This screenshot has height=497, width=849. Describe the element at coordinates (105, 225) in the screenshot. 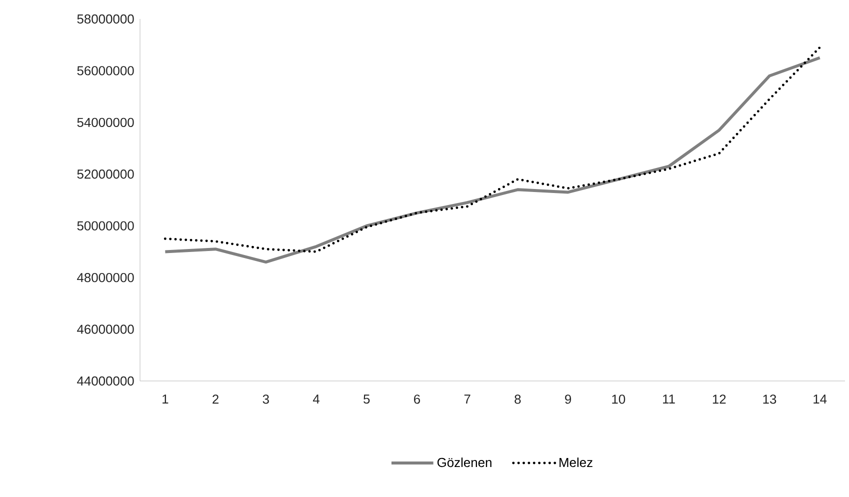

I see `y-tick-label: 50000000` at that location.